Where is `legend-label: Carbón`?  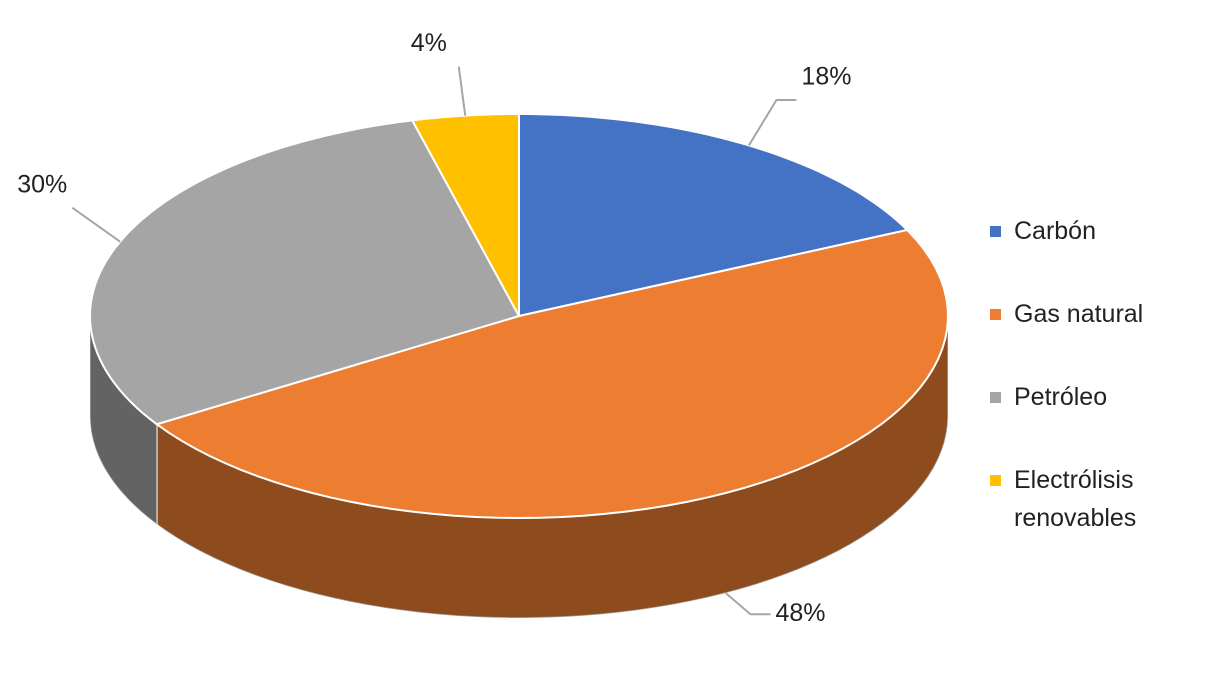 legend-label: Carbón is located at coordinates (1055, 231).